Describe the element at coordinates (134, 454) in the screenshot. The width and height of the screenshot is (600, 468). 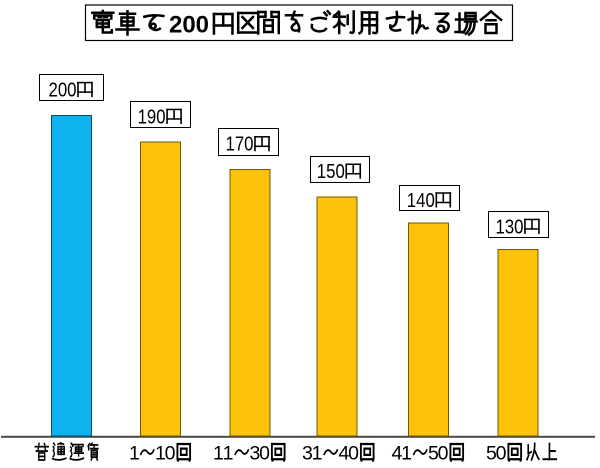
I see `svg-text: 1` at that location.